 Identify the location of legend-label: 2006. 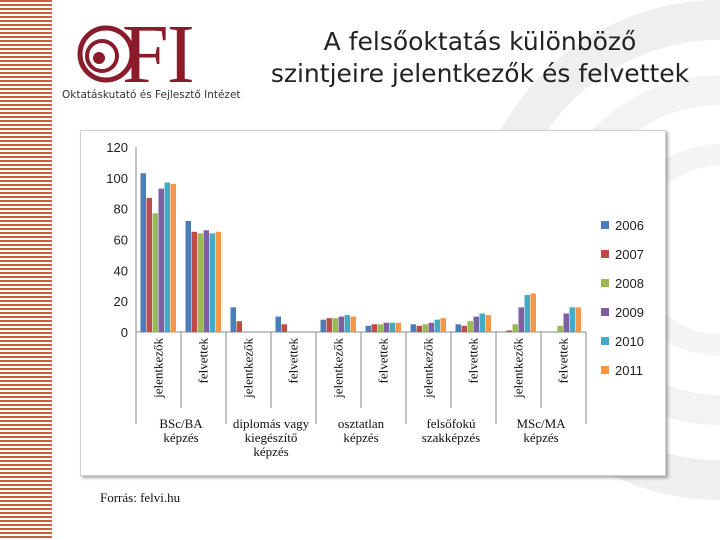
(629, 225).